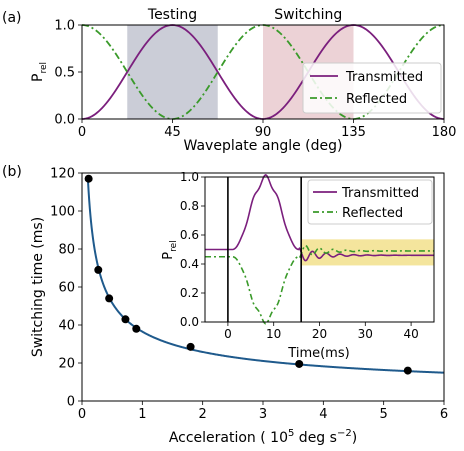 The height and width of the screenshot is (451, 464). What do you see at coordinates (12, 172) in the screenshot?
I see `panel-b-label: (b)` at bounding box center [12, 172].